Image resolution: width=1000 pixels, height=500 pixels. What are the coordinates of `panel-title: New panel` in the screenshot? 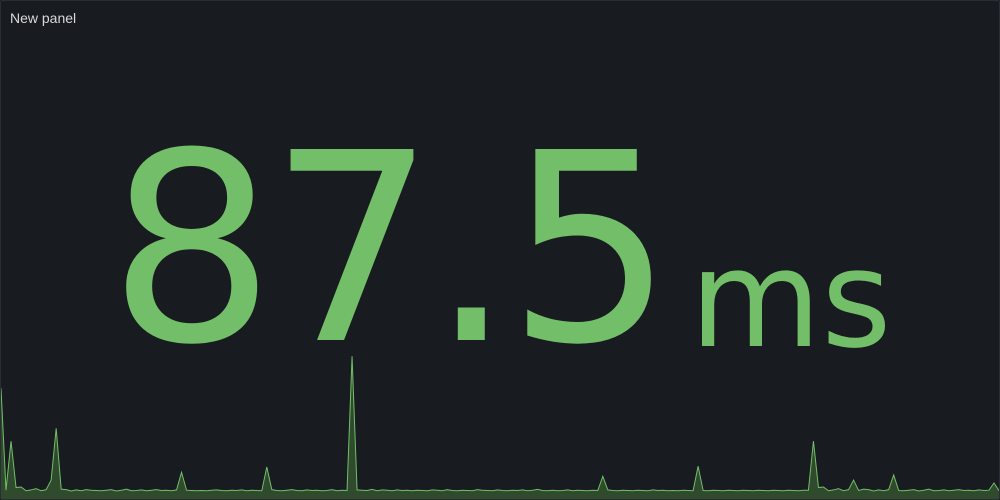 It's located at (43, 18).